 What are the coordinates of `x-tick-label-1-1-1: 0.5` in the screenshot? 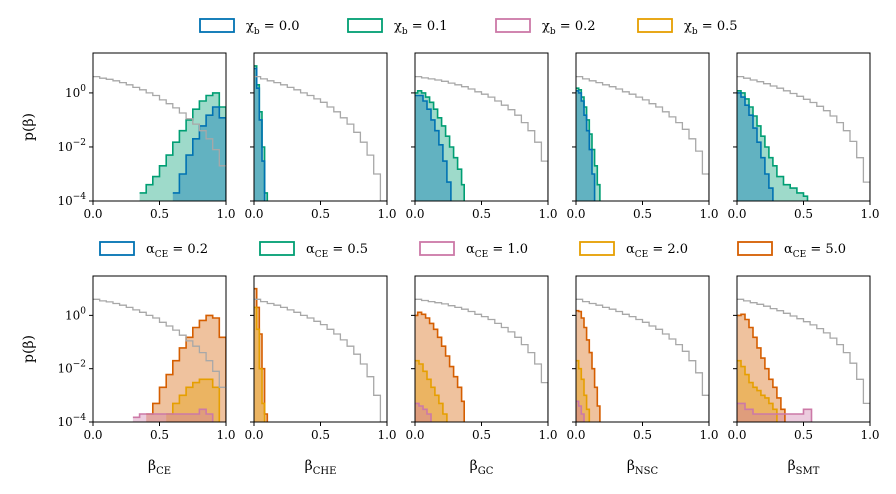 It's located at (320, 435).